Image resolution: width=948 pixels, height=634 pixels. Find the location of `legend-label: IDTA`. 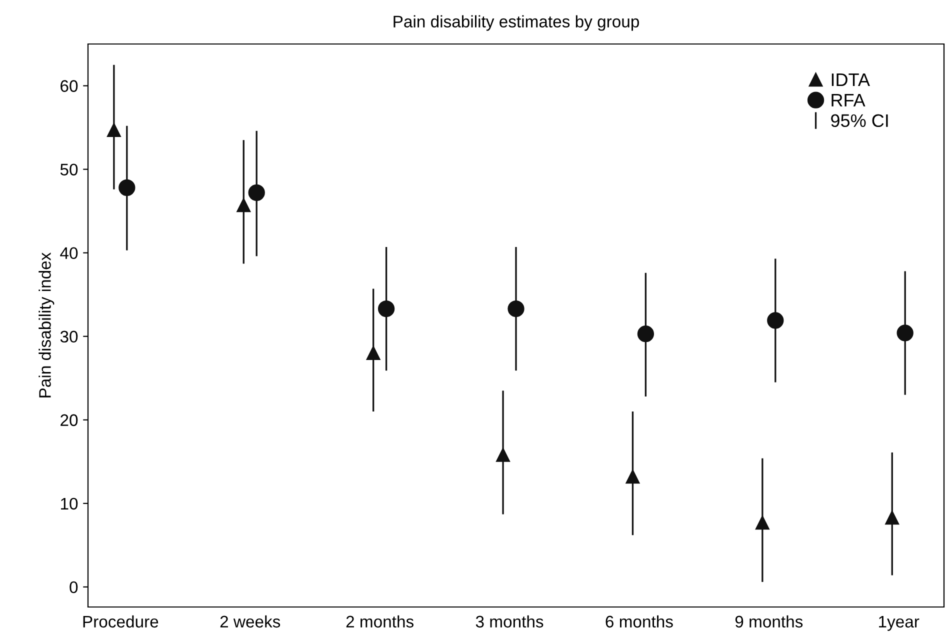

legend-label: IDTA is located at coordinates (851, 80).